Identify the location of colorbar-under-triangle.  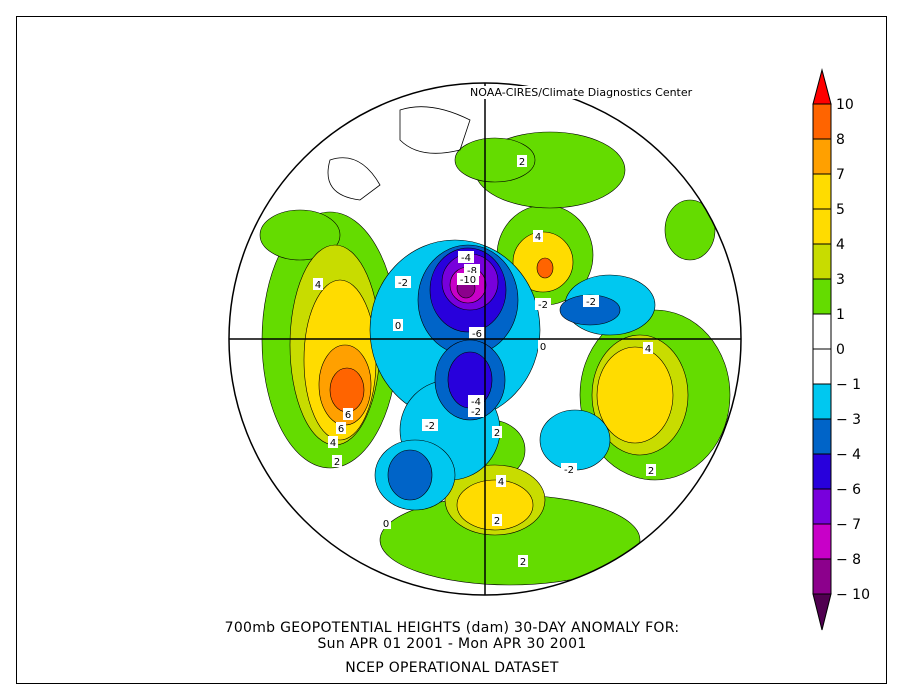
(822, 612).